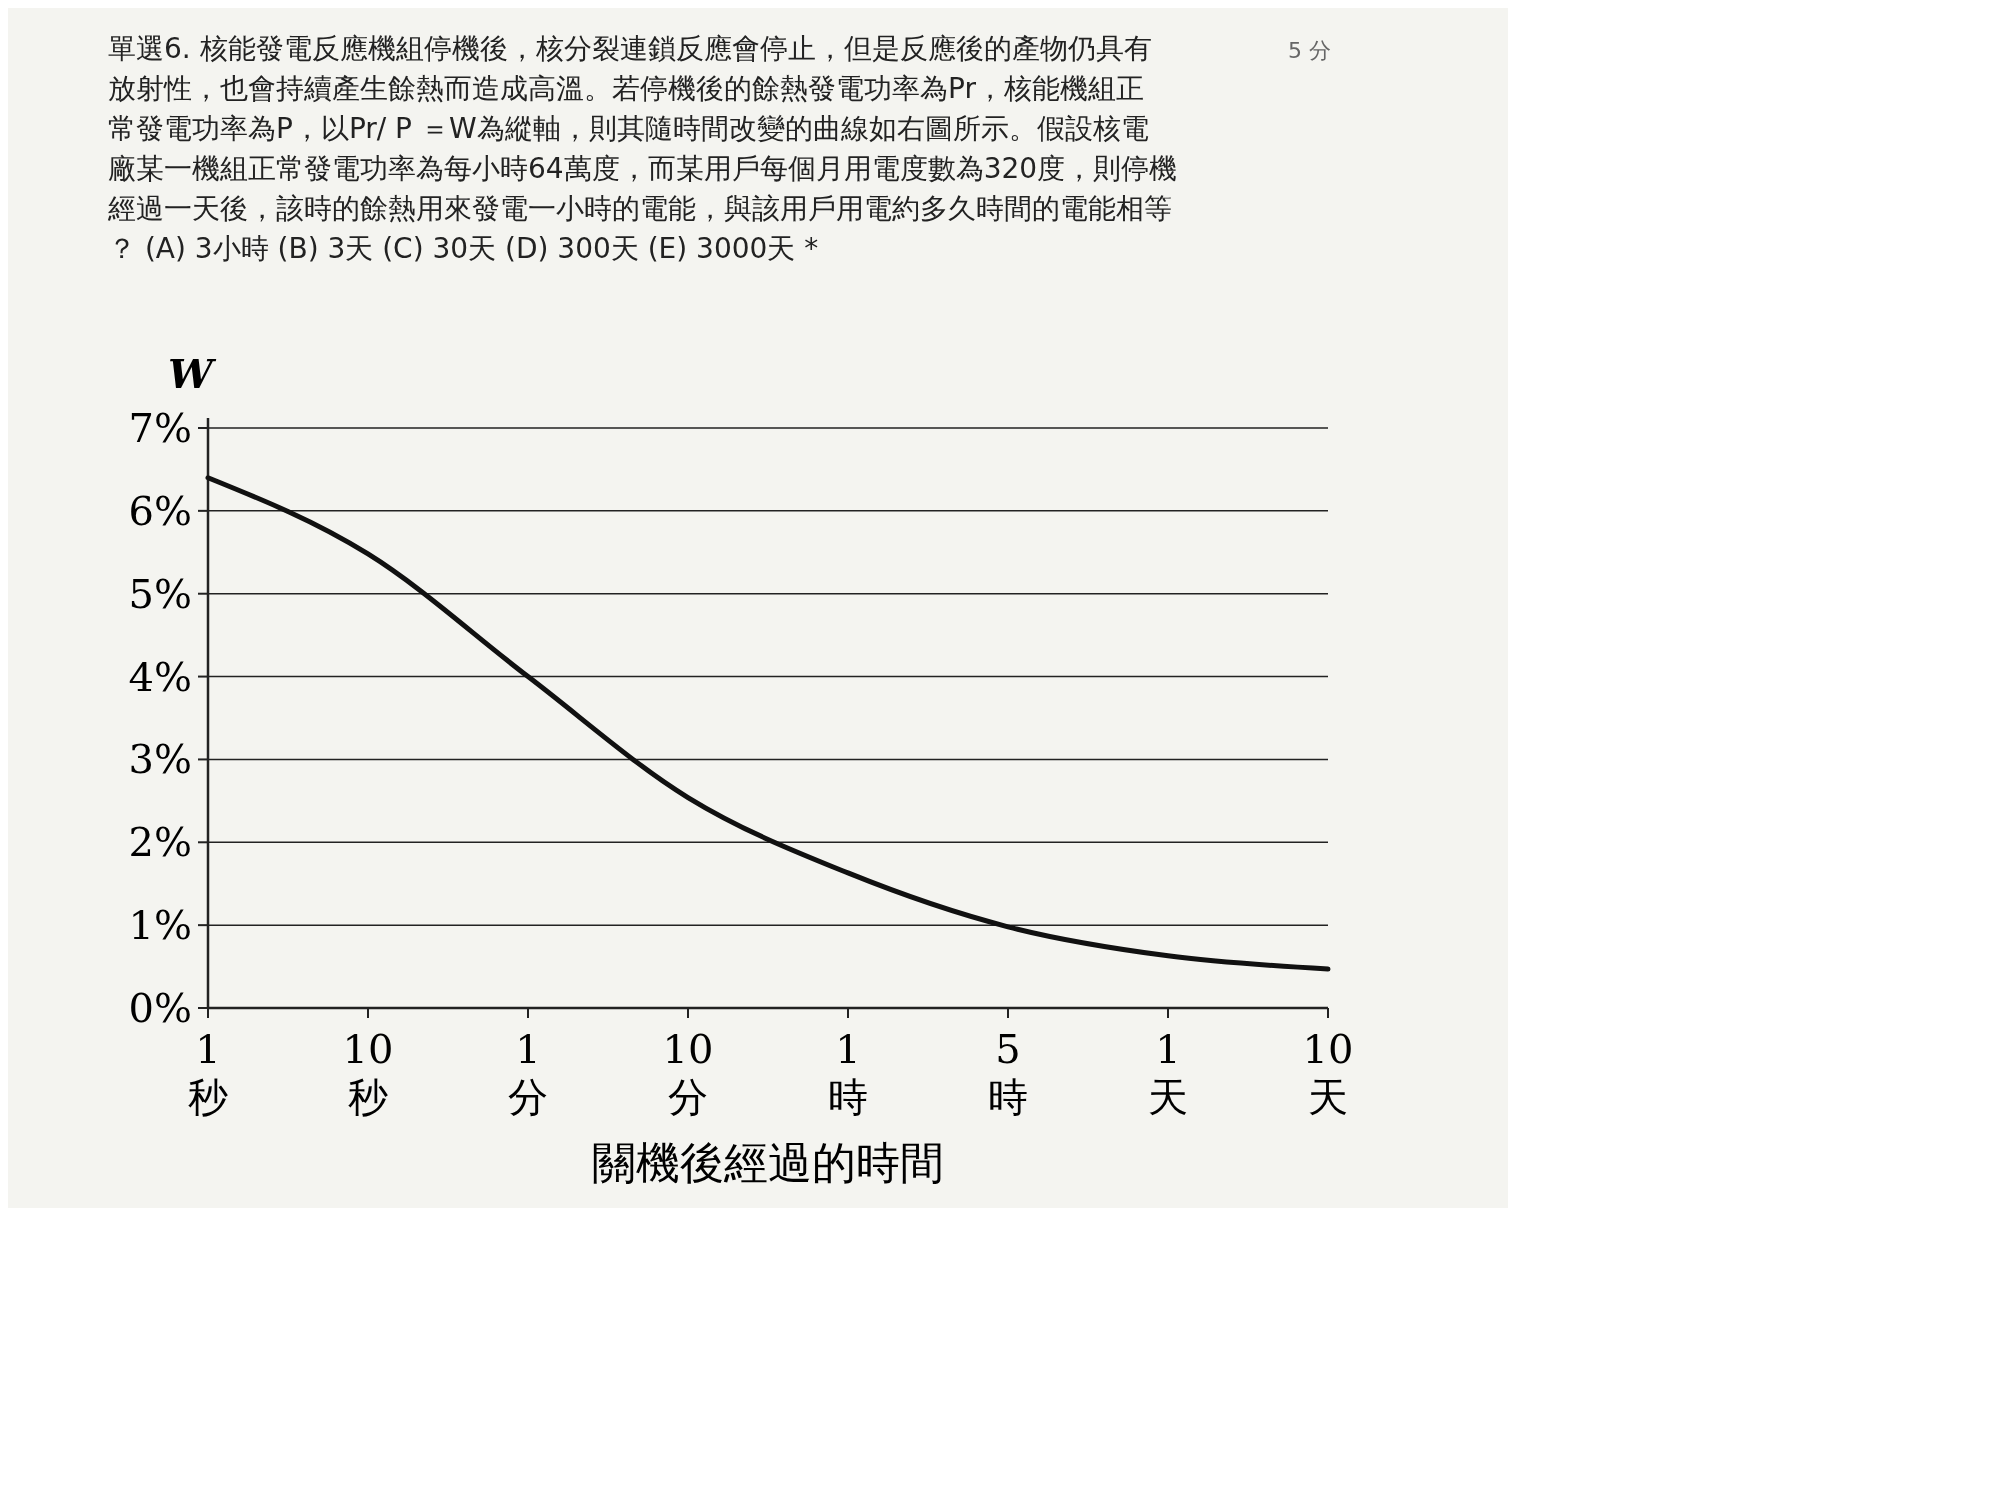 The image size is (2016, 1512). What do you see at coordinates (160, 842) in the screenshot?
I see `y-tick-label: 2%` at bounding box center [160, 842].